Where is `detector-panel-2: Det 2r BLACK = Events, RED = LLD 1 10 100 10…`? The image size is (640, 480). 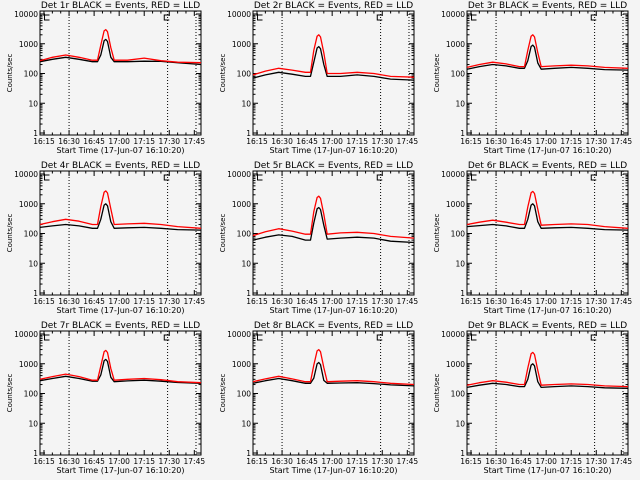 detector-panel-2: Det 2r BLACK = Events, RED = LLD 1 10 100 10… is located at coordinates (318, 78).